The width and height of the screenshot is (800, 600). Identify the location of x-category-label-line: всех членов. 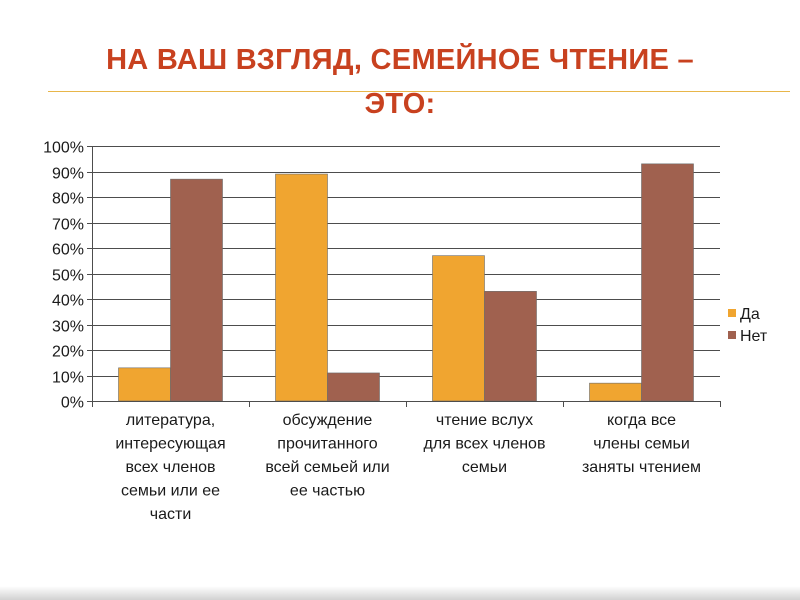
(170, 467).